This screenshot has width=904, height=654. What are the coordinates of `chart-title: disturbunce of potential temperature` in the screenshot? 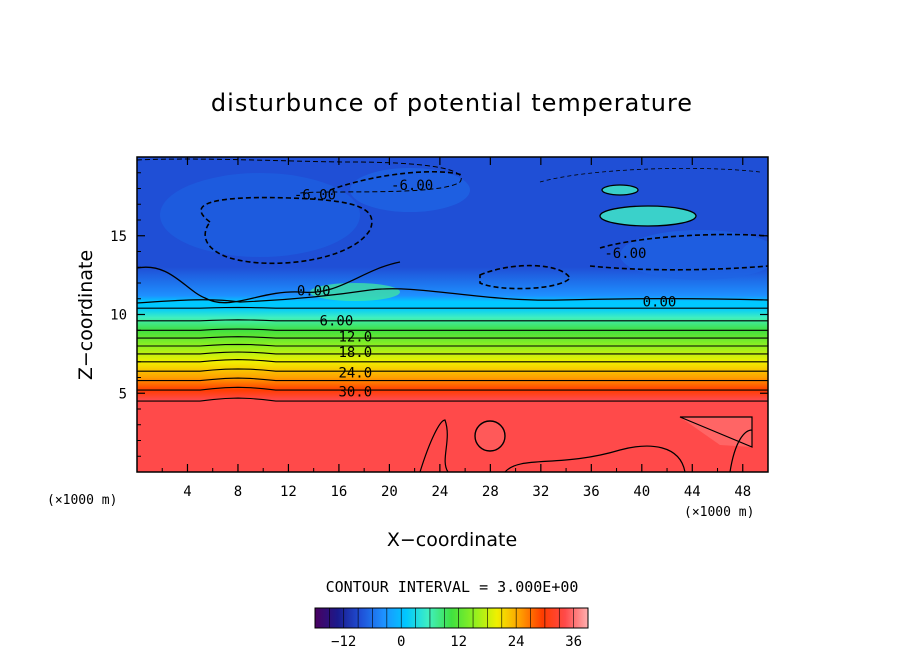 It's located at (452, 103).